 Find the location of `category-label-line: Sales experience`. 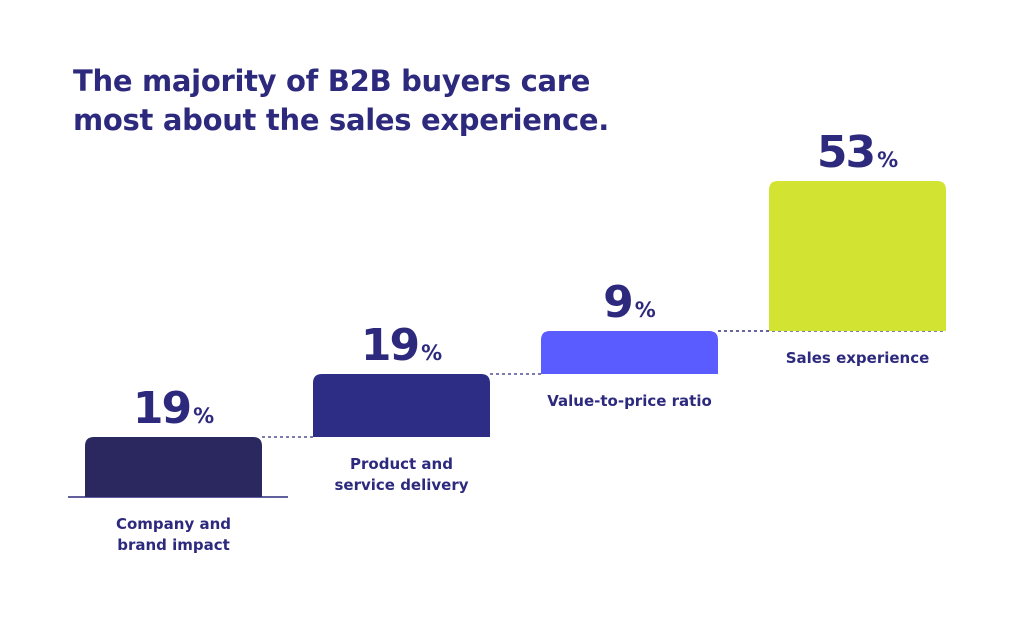

category-label-line: Sales experience is located at coordinates (858, 358).